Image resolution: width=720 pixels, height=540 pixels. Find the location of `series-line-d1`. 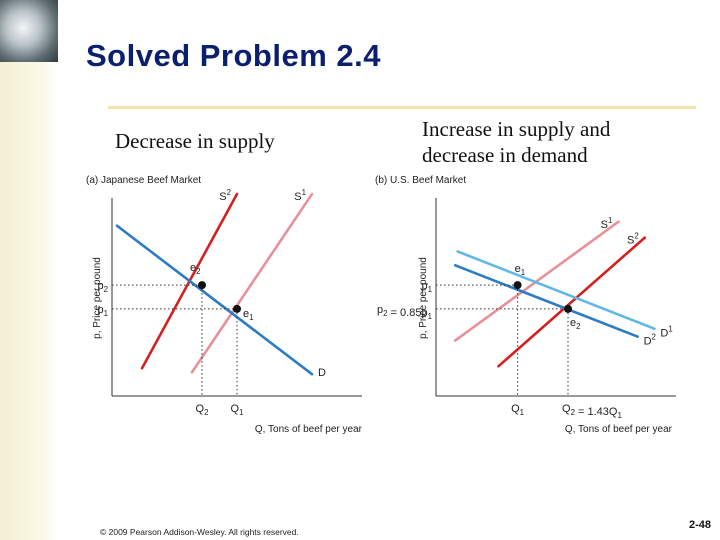

series-line-d1 is located at coordinates (556, 290).